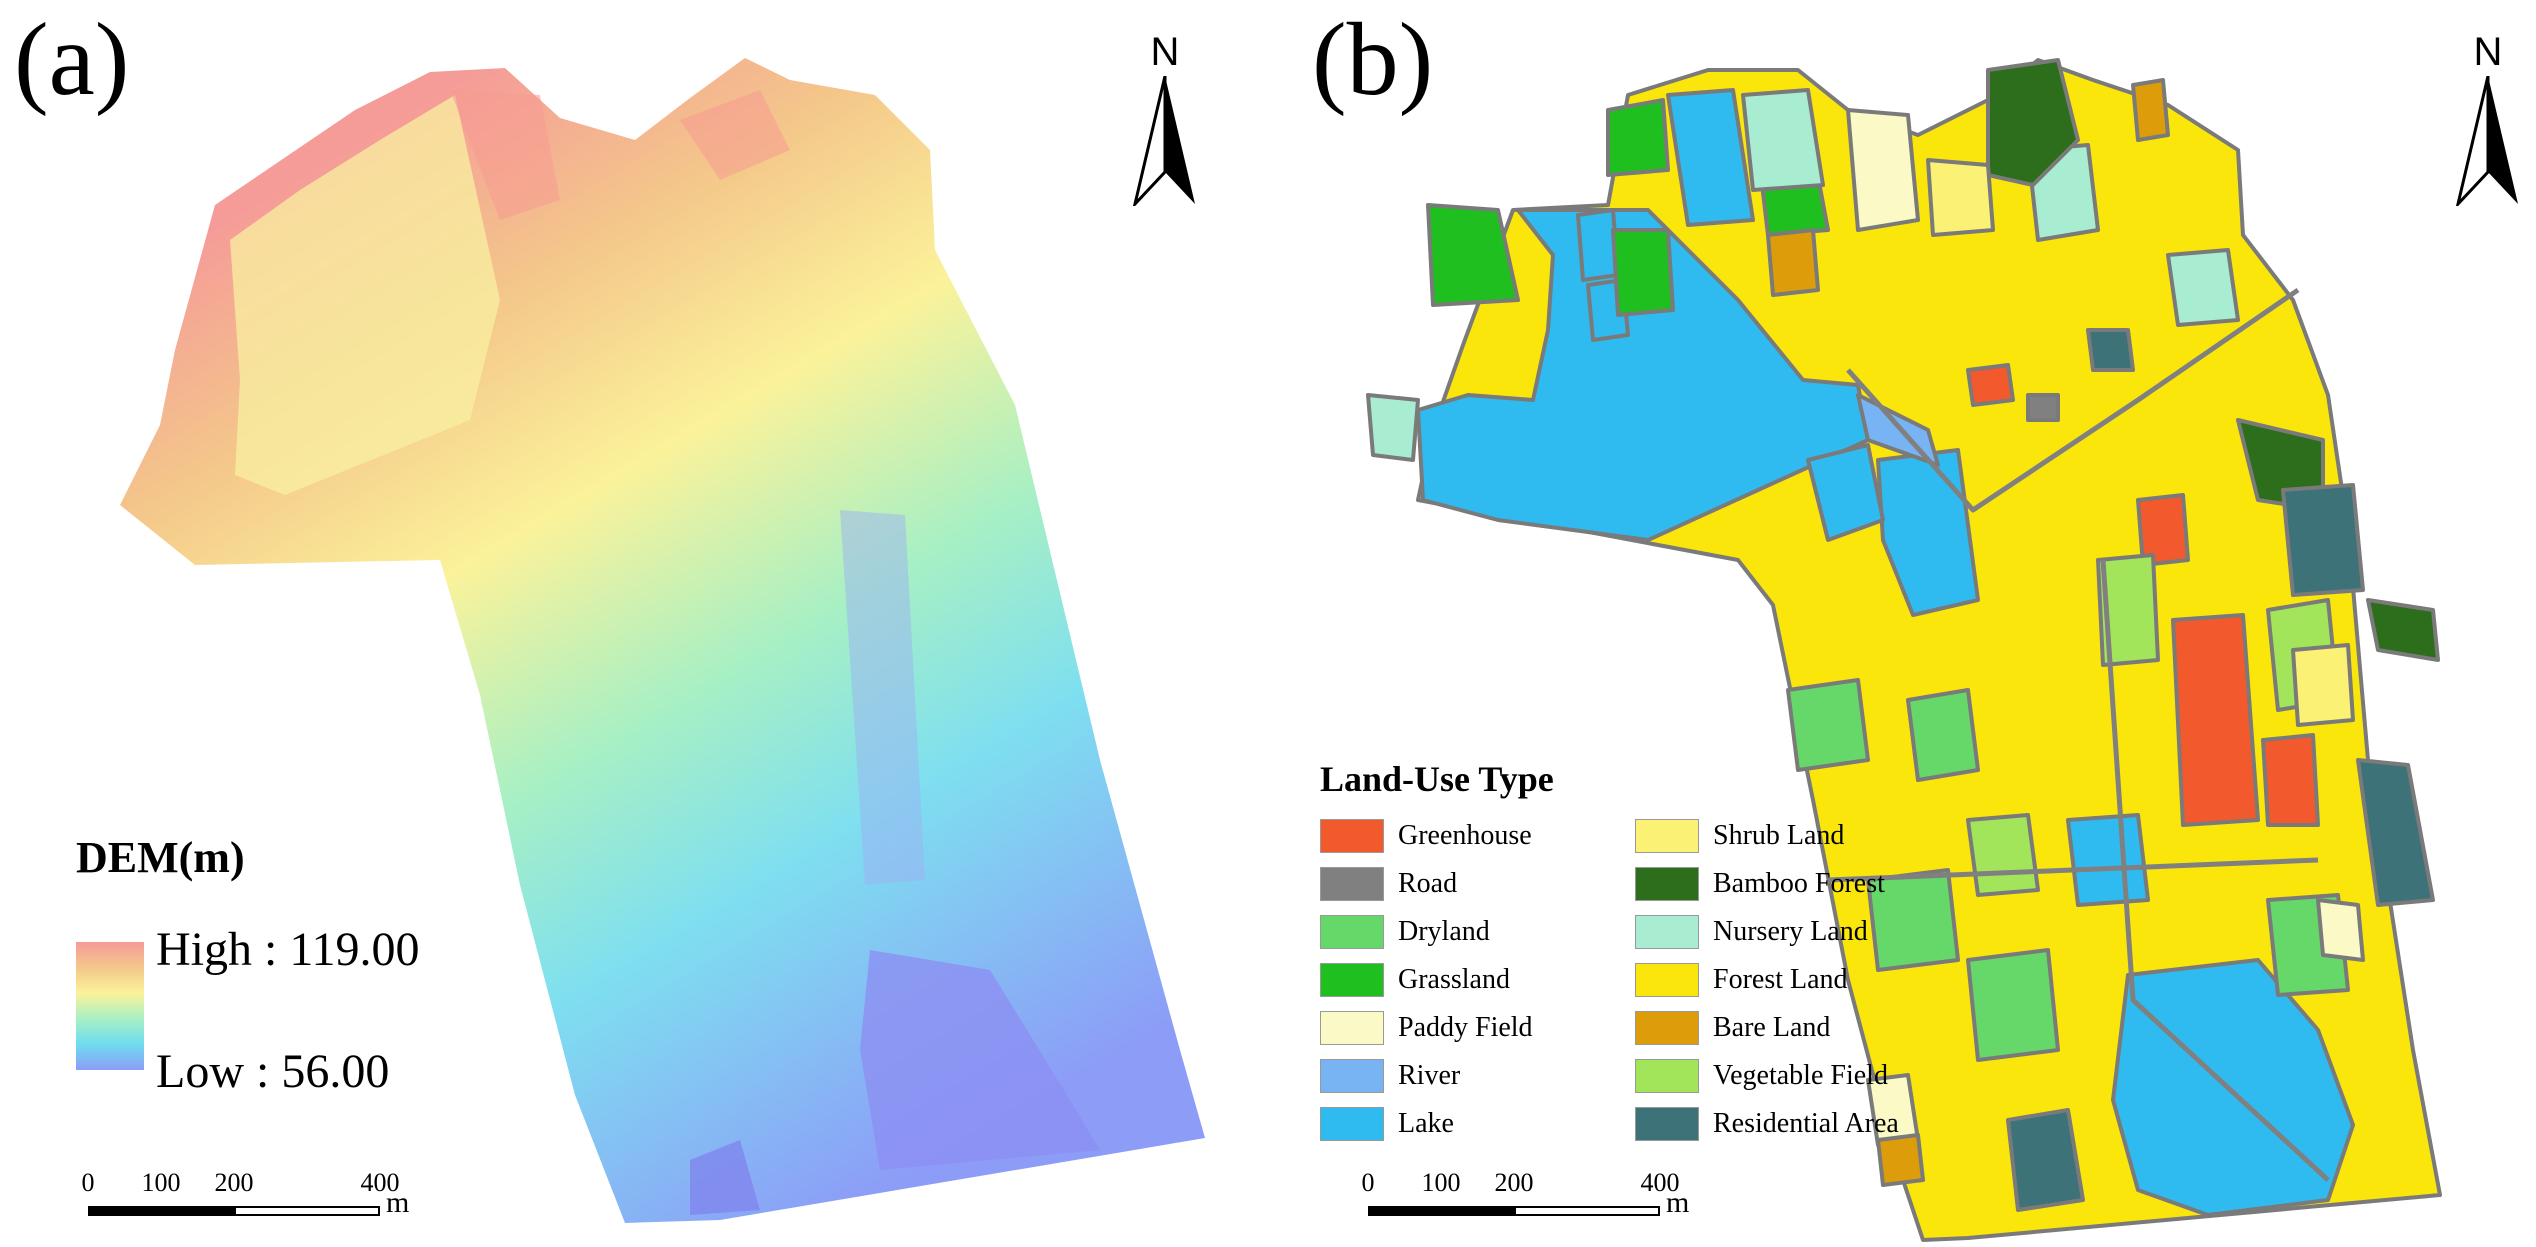  Describe the element at coordinates (1465, 835) in the screenshot. I see `legend-label: Greenhouse` at that location.